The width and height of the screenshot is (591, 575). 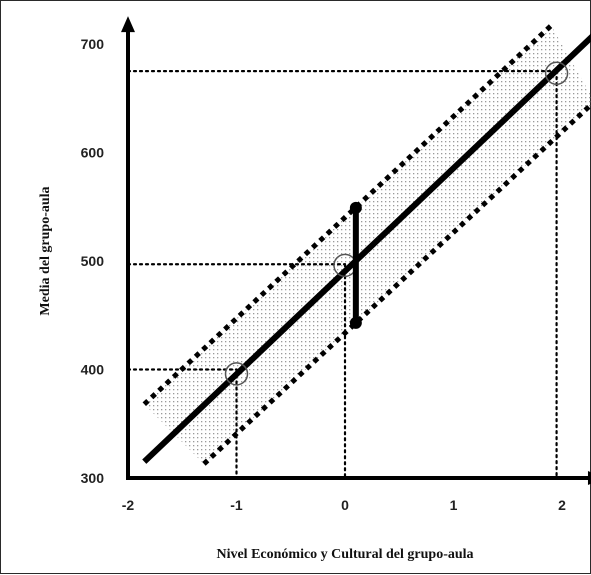 I want to click on range-marker-bottom-dot, so click(x=355, y=322).